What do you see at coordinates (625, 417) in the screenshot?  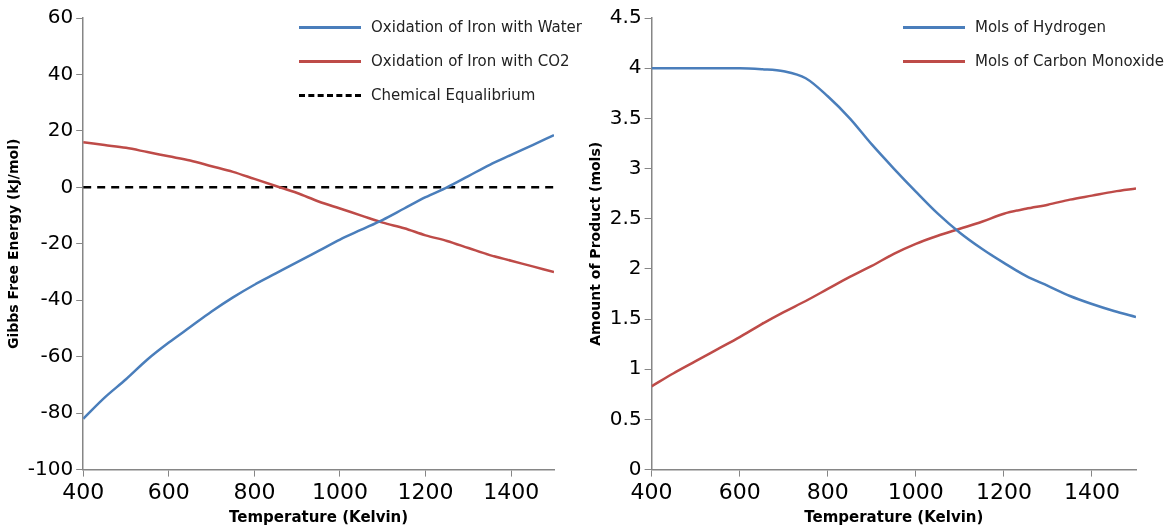 I see `y-tick-label: 0.5` at bounding box center [625, 417].